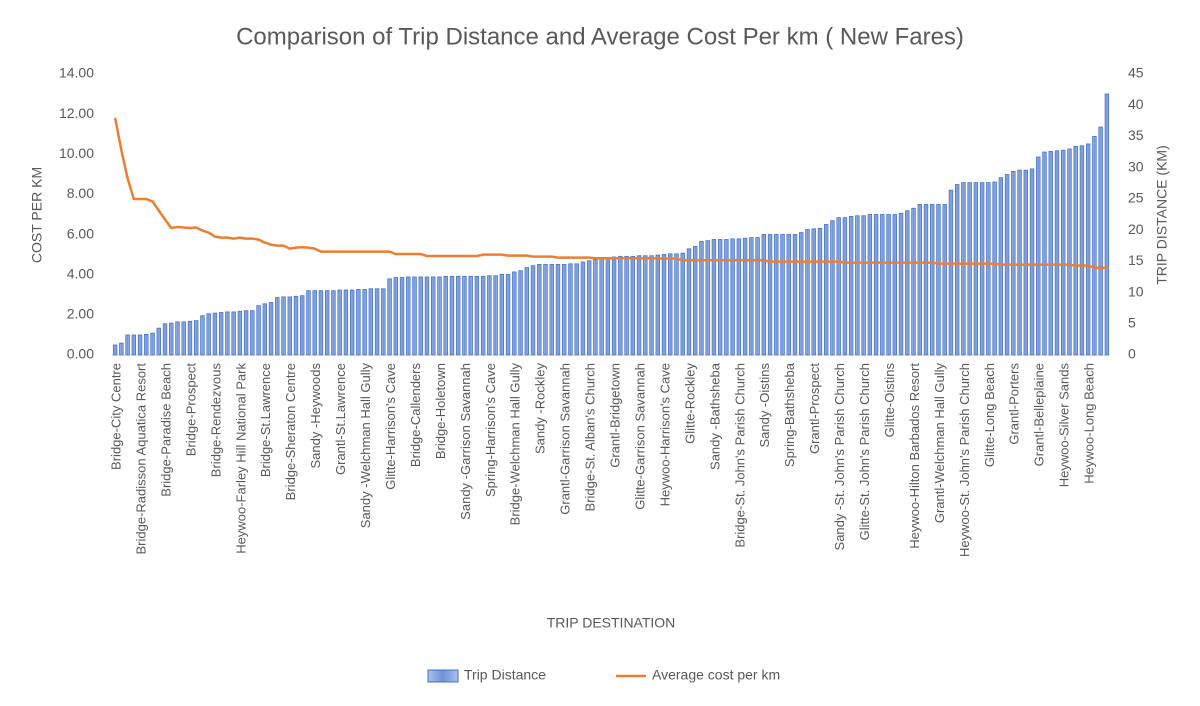  Describe the element at coordinates (315, 416) in the screenshot. I see `x-tick-label: Sandy -Heywoods` at that location.